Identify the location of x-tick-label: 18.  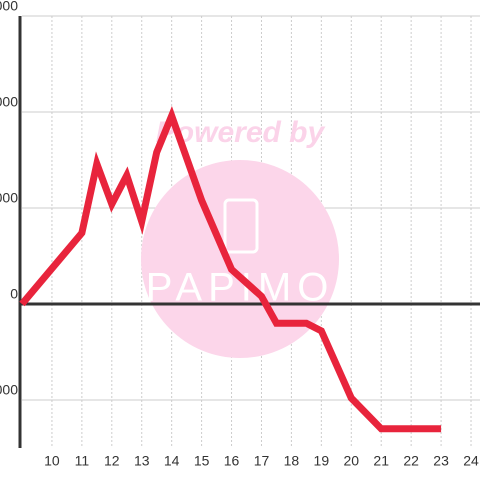
(292, 461).